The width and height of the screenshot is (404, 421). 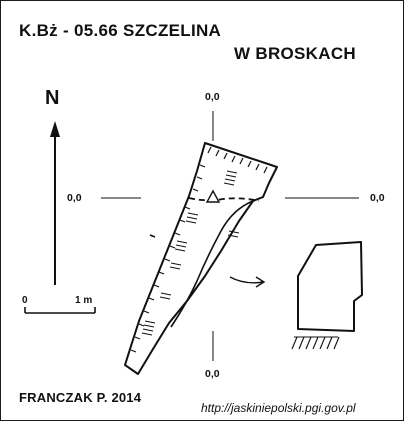 What do you see at coordinates (212, 97) in the screenshot?
I see `grid-label-top: 0,0` at bounding box center [212, 97].